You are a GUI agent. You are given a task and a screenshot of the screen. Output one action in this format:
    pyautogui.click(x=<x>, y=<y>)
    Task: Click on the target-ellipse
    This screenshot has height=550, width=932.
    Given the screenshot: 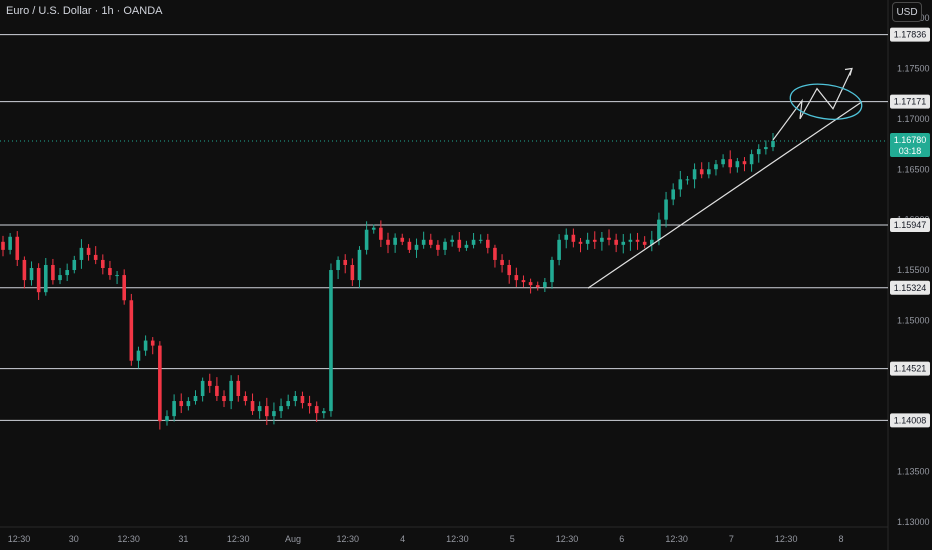 What is the action you would take?
    pyautogui.click(x=826, y=102)
    